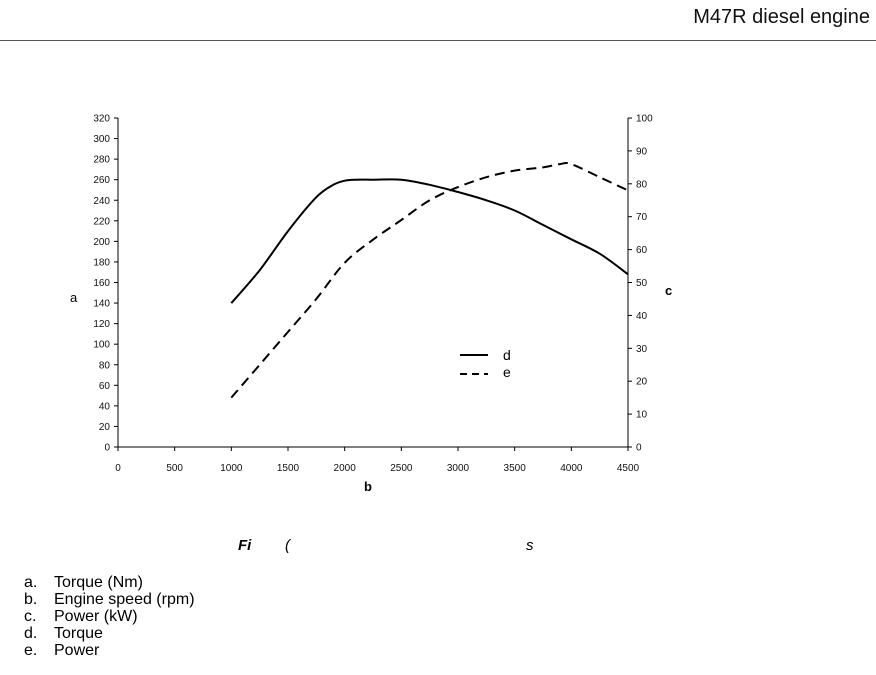  Describe the element at coordinates (31, 599) in the screenshot. I see `legend-list-key: b.` at that location.